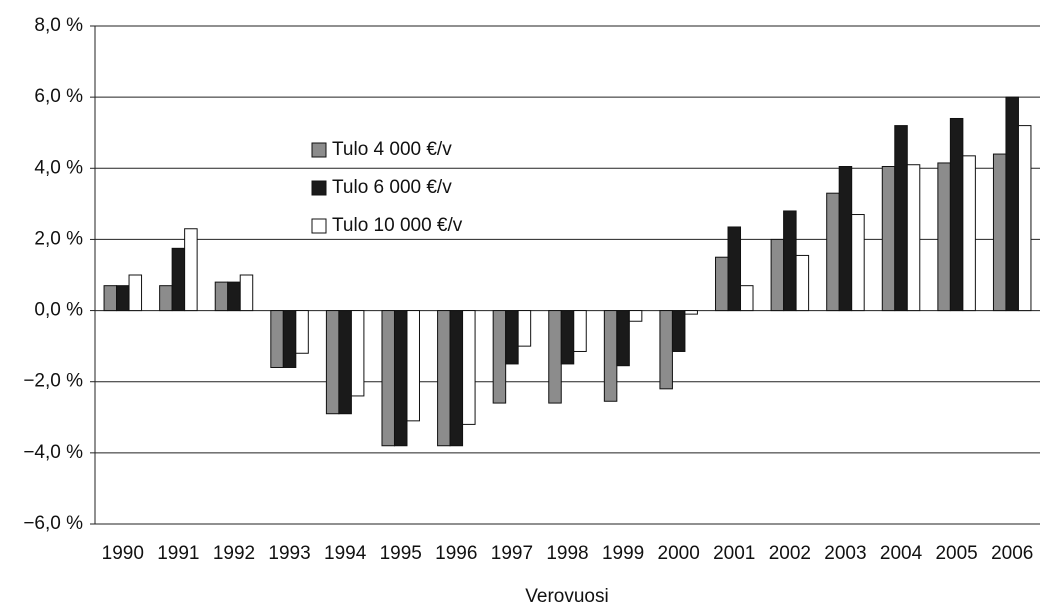 This screenshot has height=608, width=1045. I want to click on legend-label: Tulo 6 000 €/v, so click(392, 187).